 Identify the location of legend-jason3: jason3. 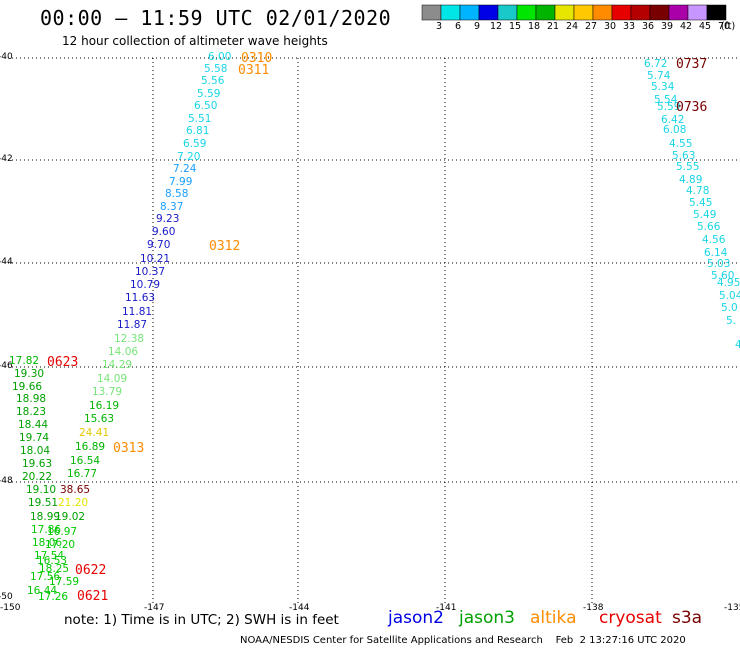
(487, 618).